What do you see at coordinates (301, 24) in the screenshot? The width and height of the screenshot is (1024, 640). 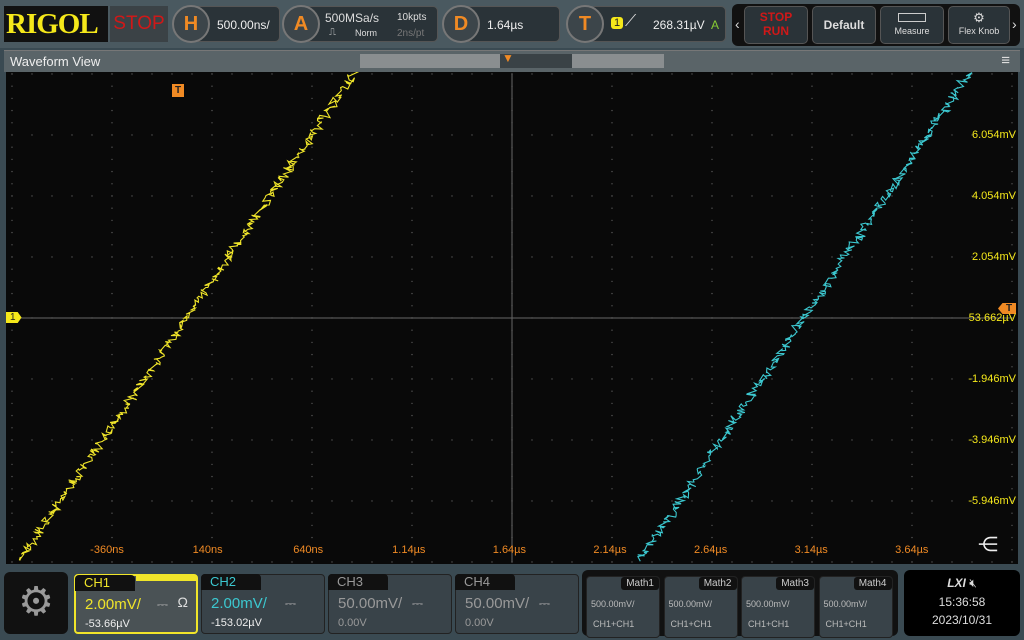 I see `acquire-button: A` at bounding box center [301, 24].